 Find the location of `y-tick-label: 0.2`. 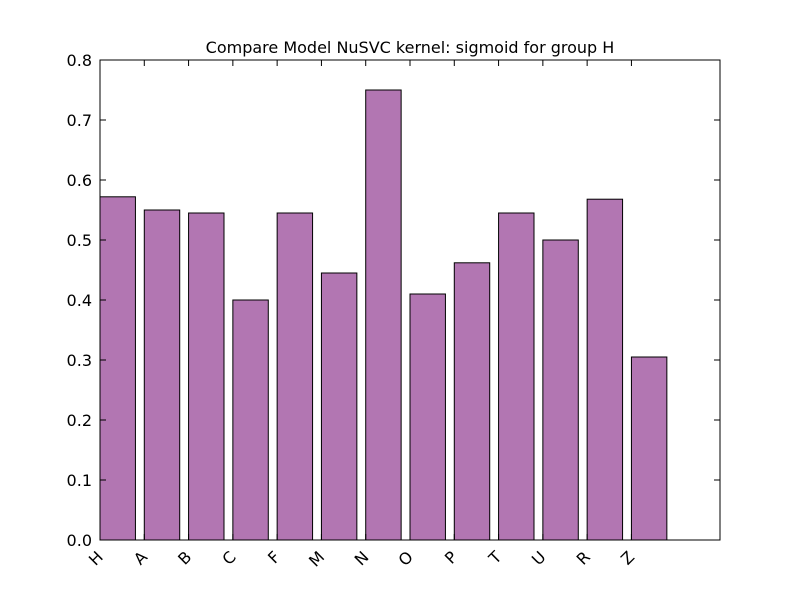

y-tick-label: 0.2 is located at coordinates (79, 420).